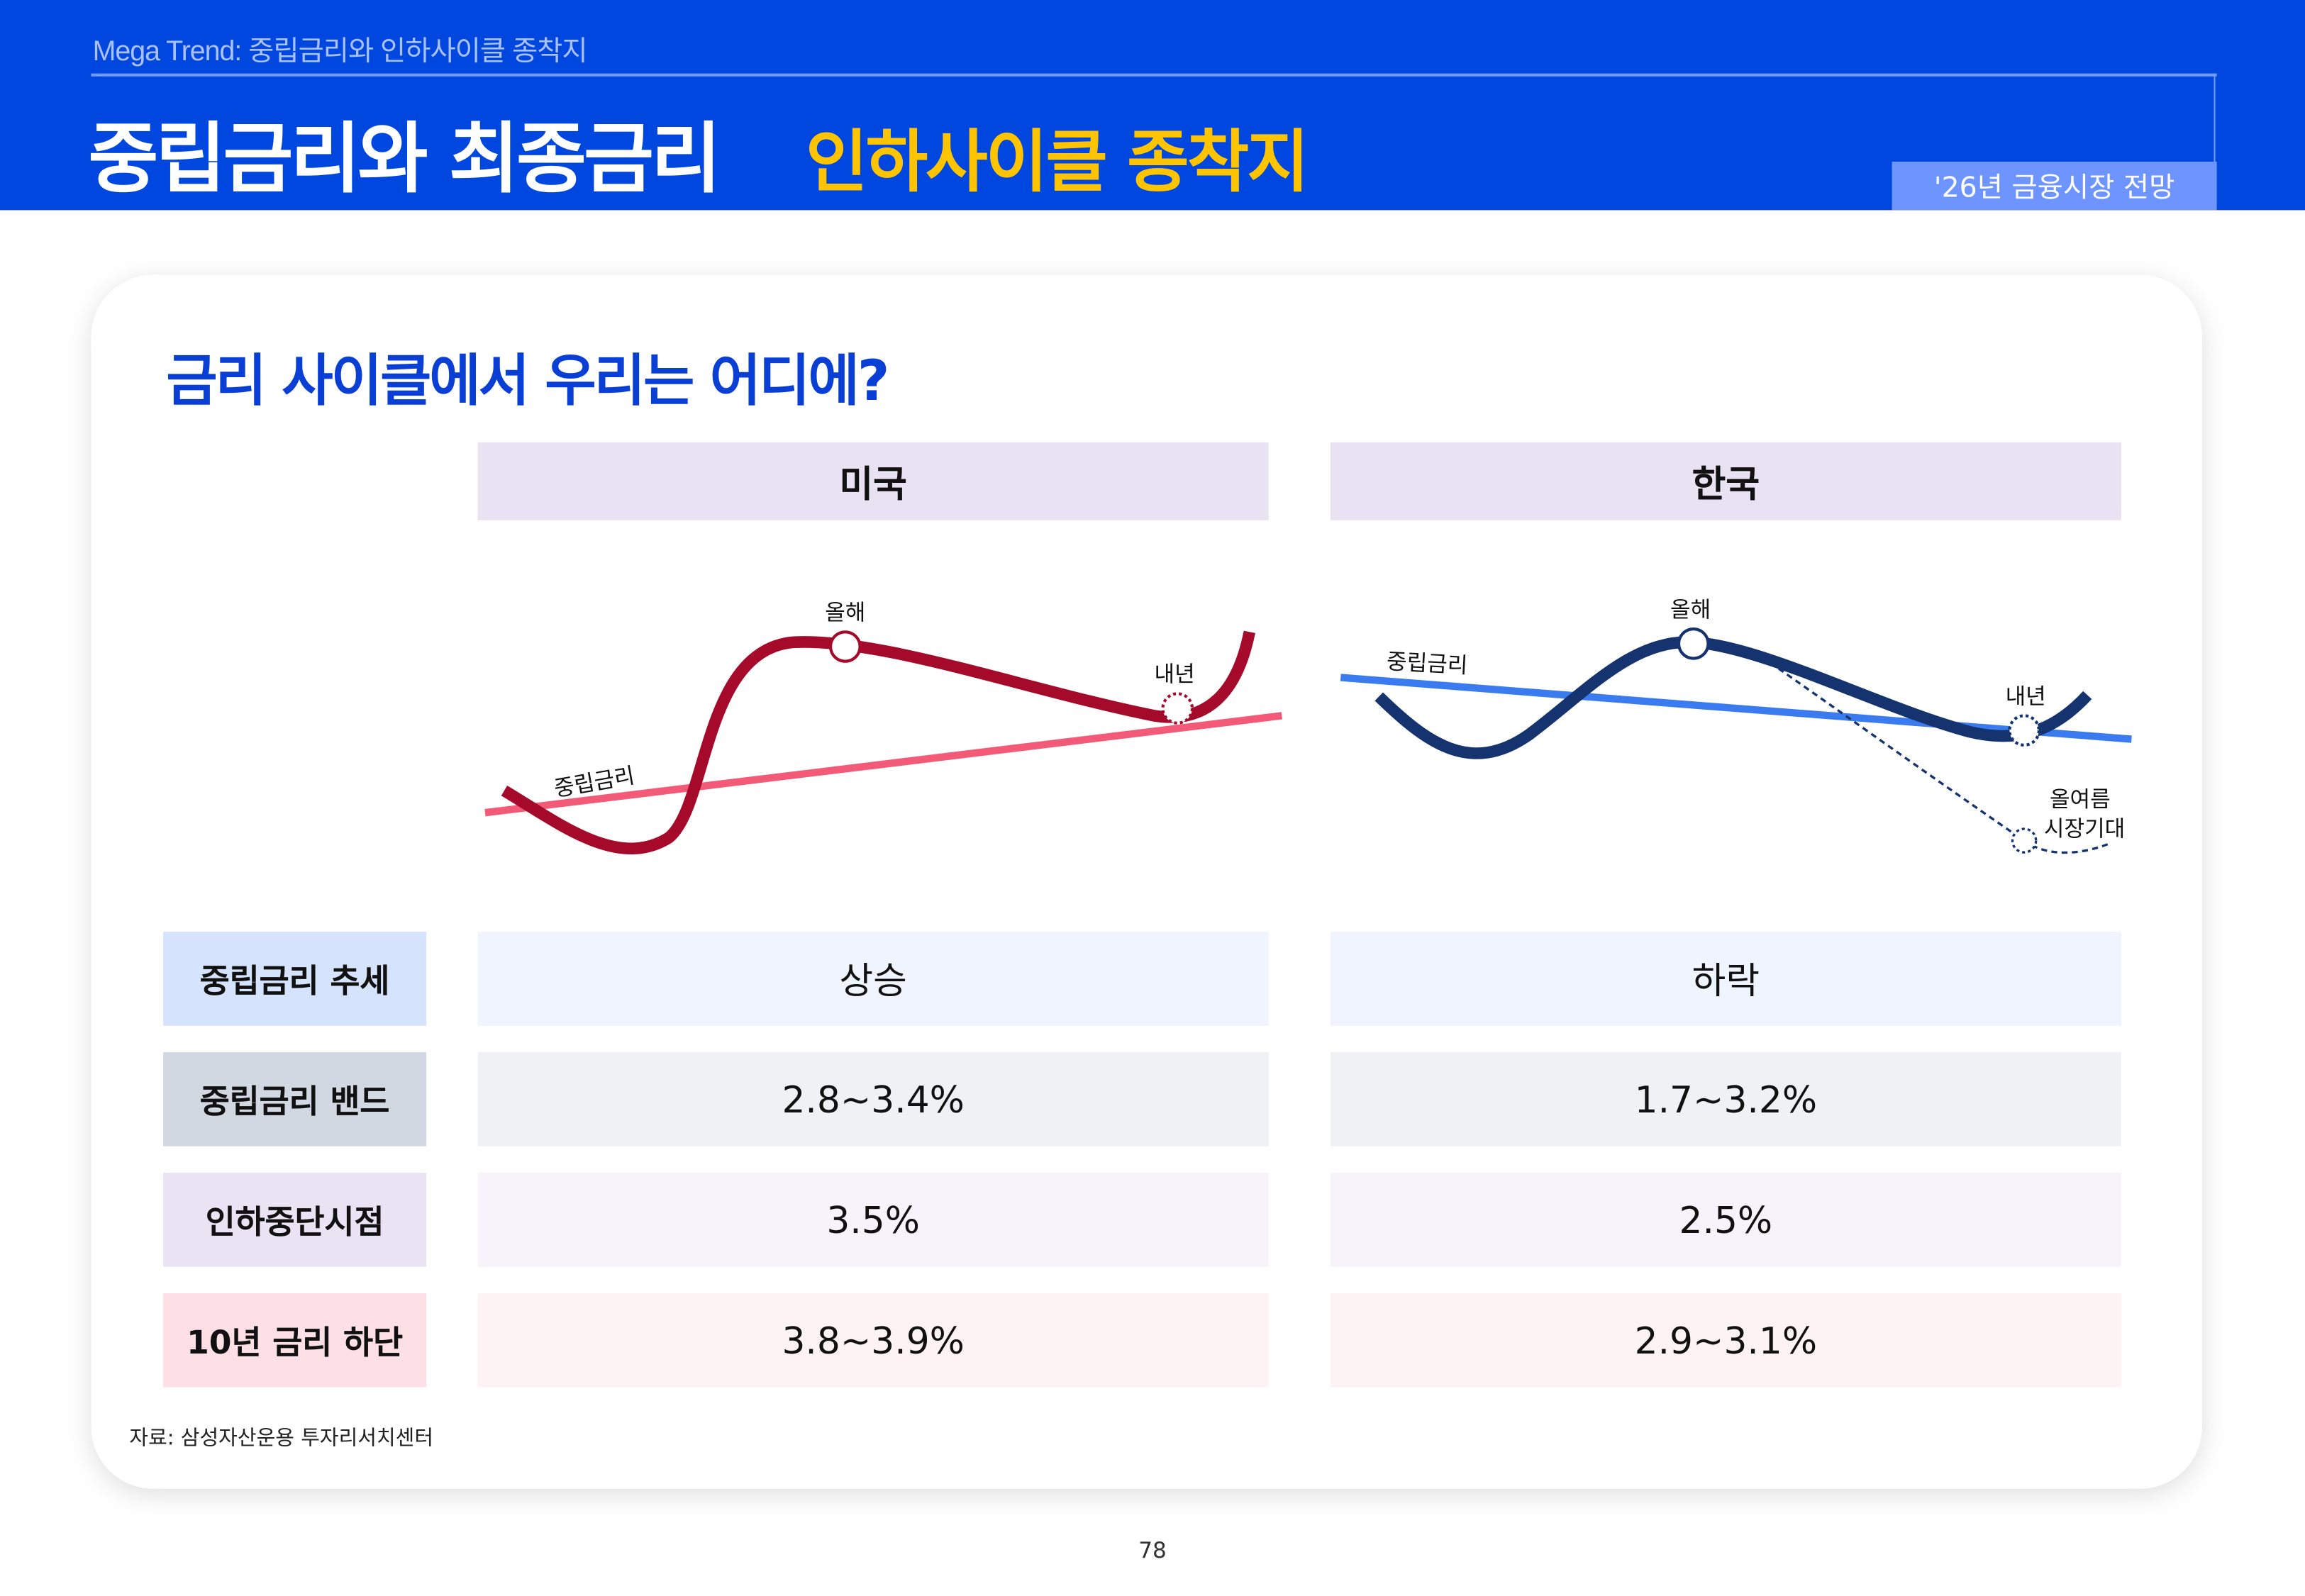  Describe the element at coordinates (1726, 481) in the screenshot. I see `column-header-kr: 한국` at that location.